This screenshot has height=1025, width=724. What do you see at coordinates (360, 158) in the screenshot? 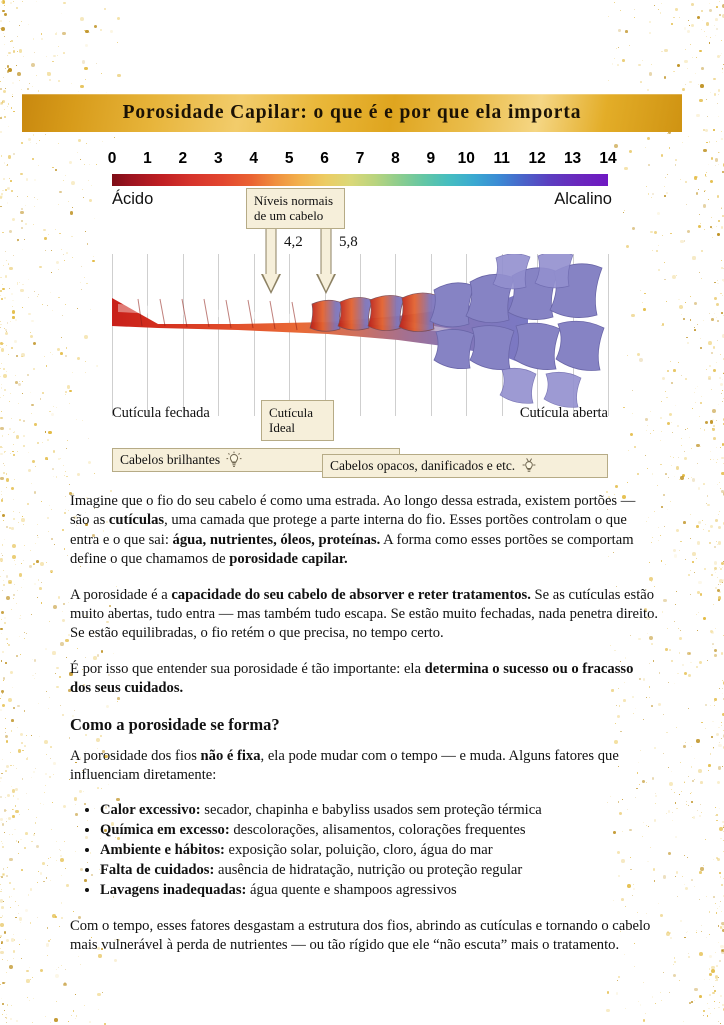
I see `ph-tick-7: 7` at bounding box center [360, 158].